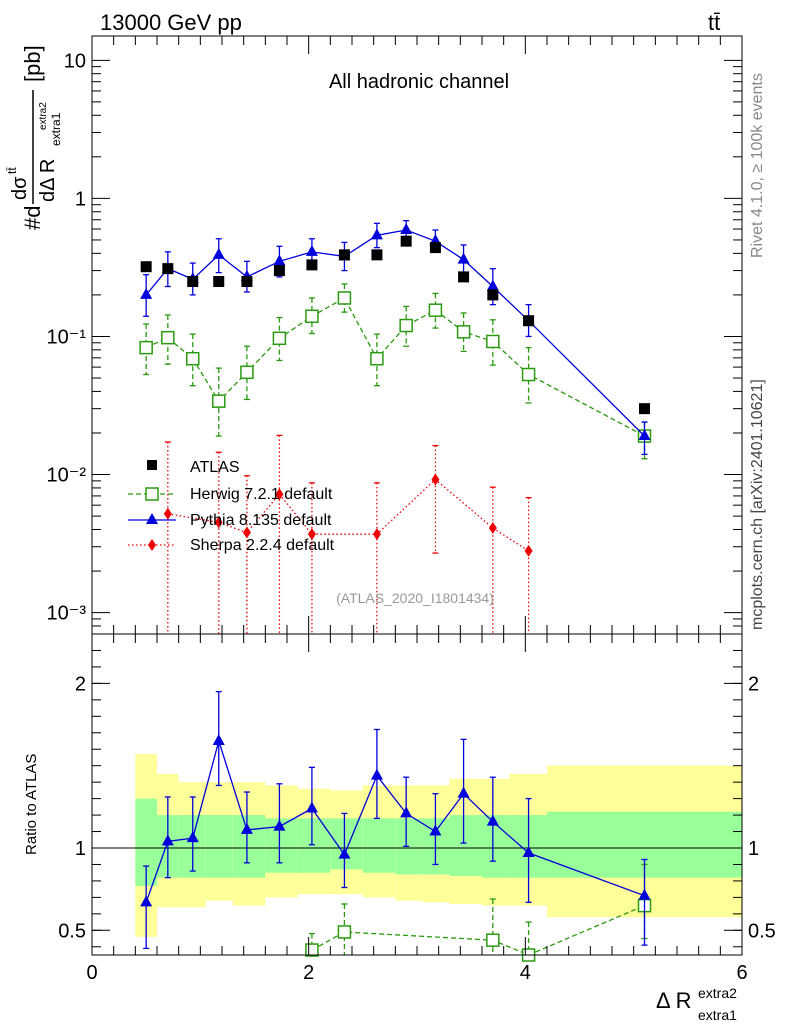 Image resolution: width=786 pixels, height=1024 pixels. I want to click on x-label-base: Δ R, so click(673, 1000).